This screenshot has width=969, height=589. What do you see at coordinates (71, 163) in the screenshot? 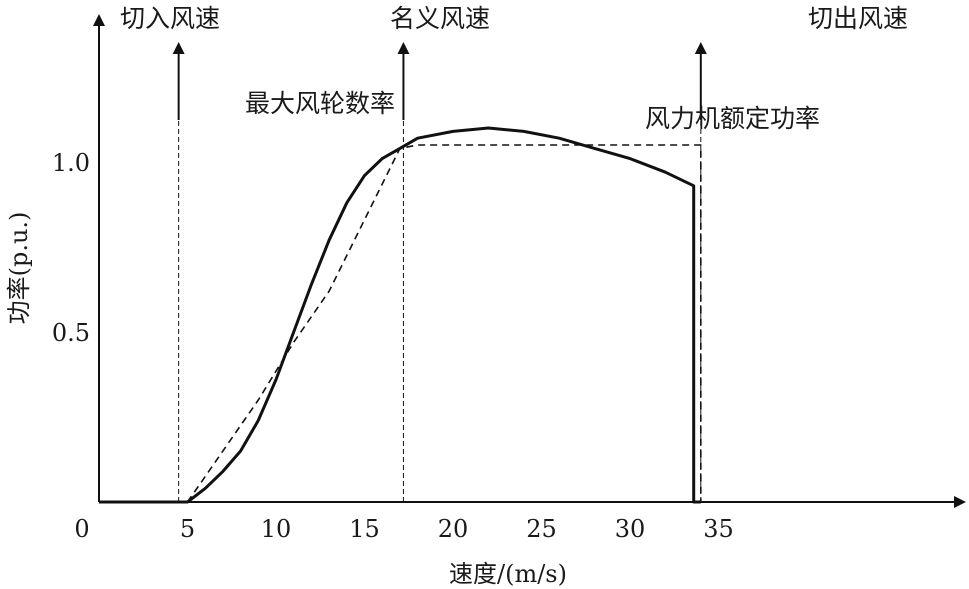
I see `y-tick-label-1.0: 1.0` at bounding box center [71, 163].